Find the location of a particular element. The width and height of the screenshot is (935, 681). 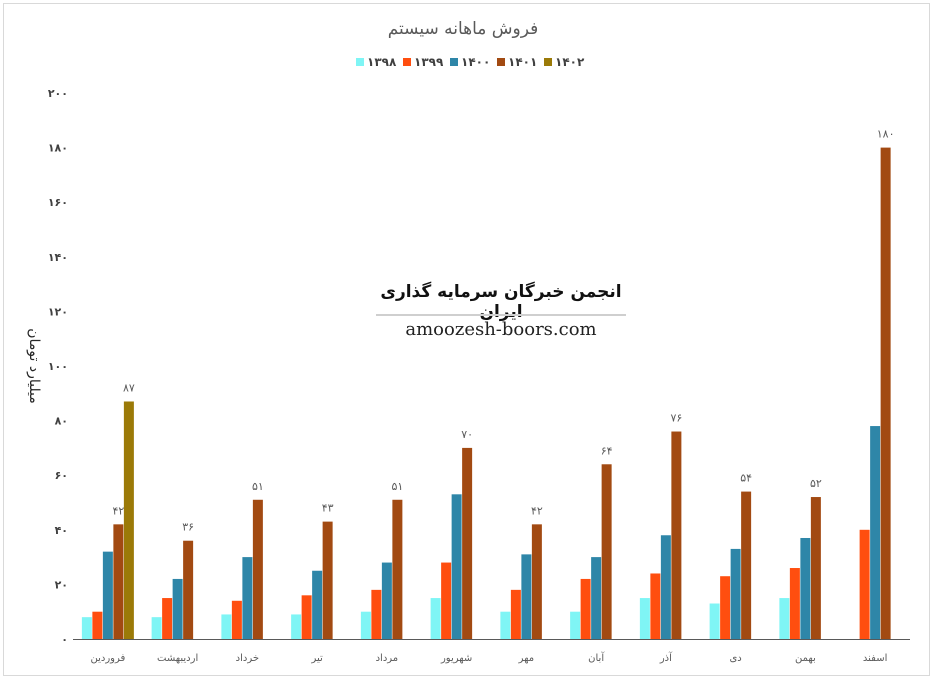

legend: ۱۳۹۸ ۱۳۹۹ ۱۴۰۰ ۱۴۰۱ ۱۴۰۲ is located at coordinates (470, 62).